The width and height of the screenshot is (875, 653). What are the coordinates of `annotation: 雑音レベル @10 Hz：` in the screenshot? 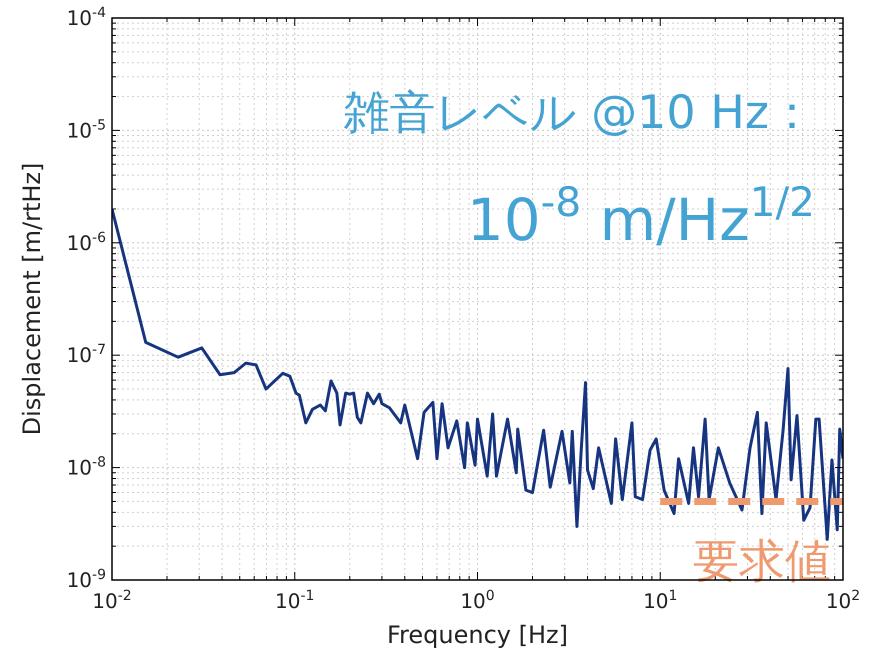 It's located at (579, 112).